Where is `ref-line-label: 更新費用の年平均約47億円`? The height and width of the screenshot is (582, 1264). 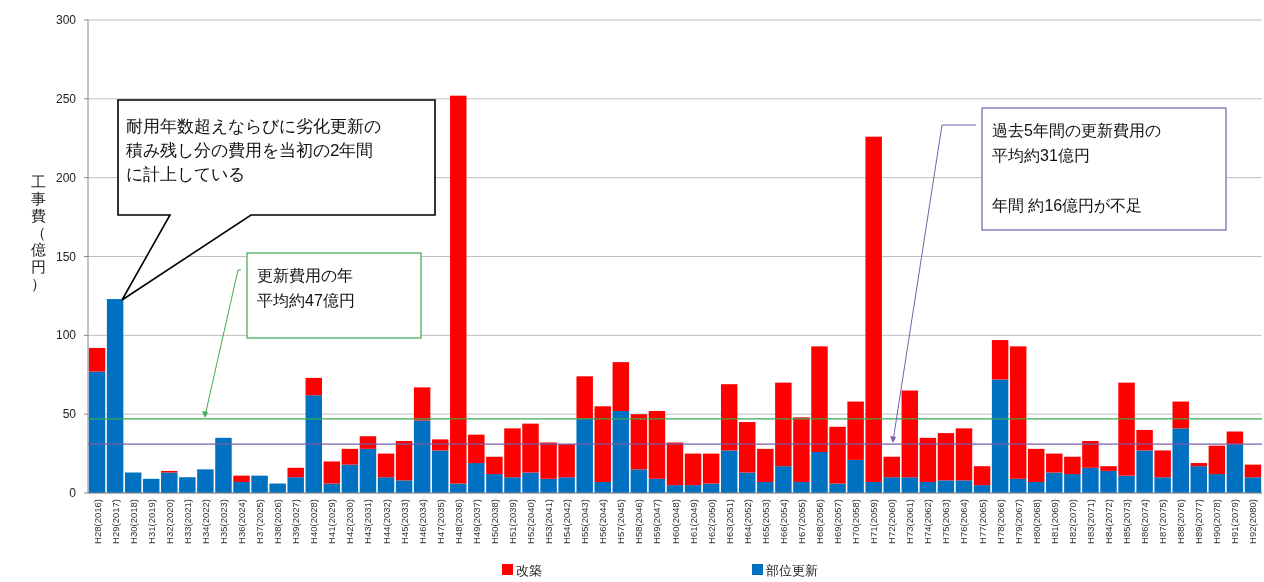
ref-line-label: 更新費用の年平均約47億円 is located at coordinates (306, 288).